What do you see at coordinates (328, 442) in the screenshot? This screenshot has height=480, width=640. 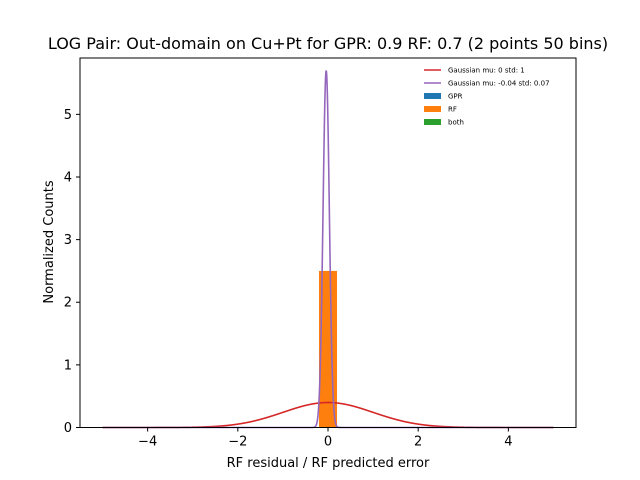 I see `x-tick-label: 0` at bounding box center [328, 442].